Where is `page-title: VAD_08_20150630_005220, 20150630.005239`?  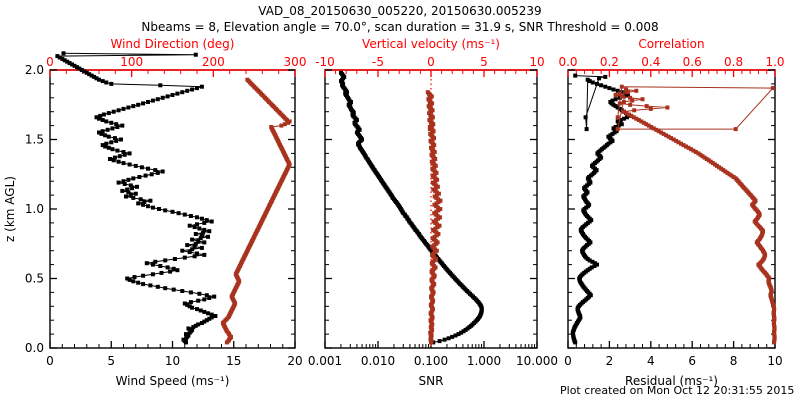 page-title: VAD_08_20150630_005220, 20150630.005239 is located at coordinates (400, 11).